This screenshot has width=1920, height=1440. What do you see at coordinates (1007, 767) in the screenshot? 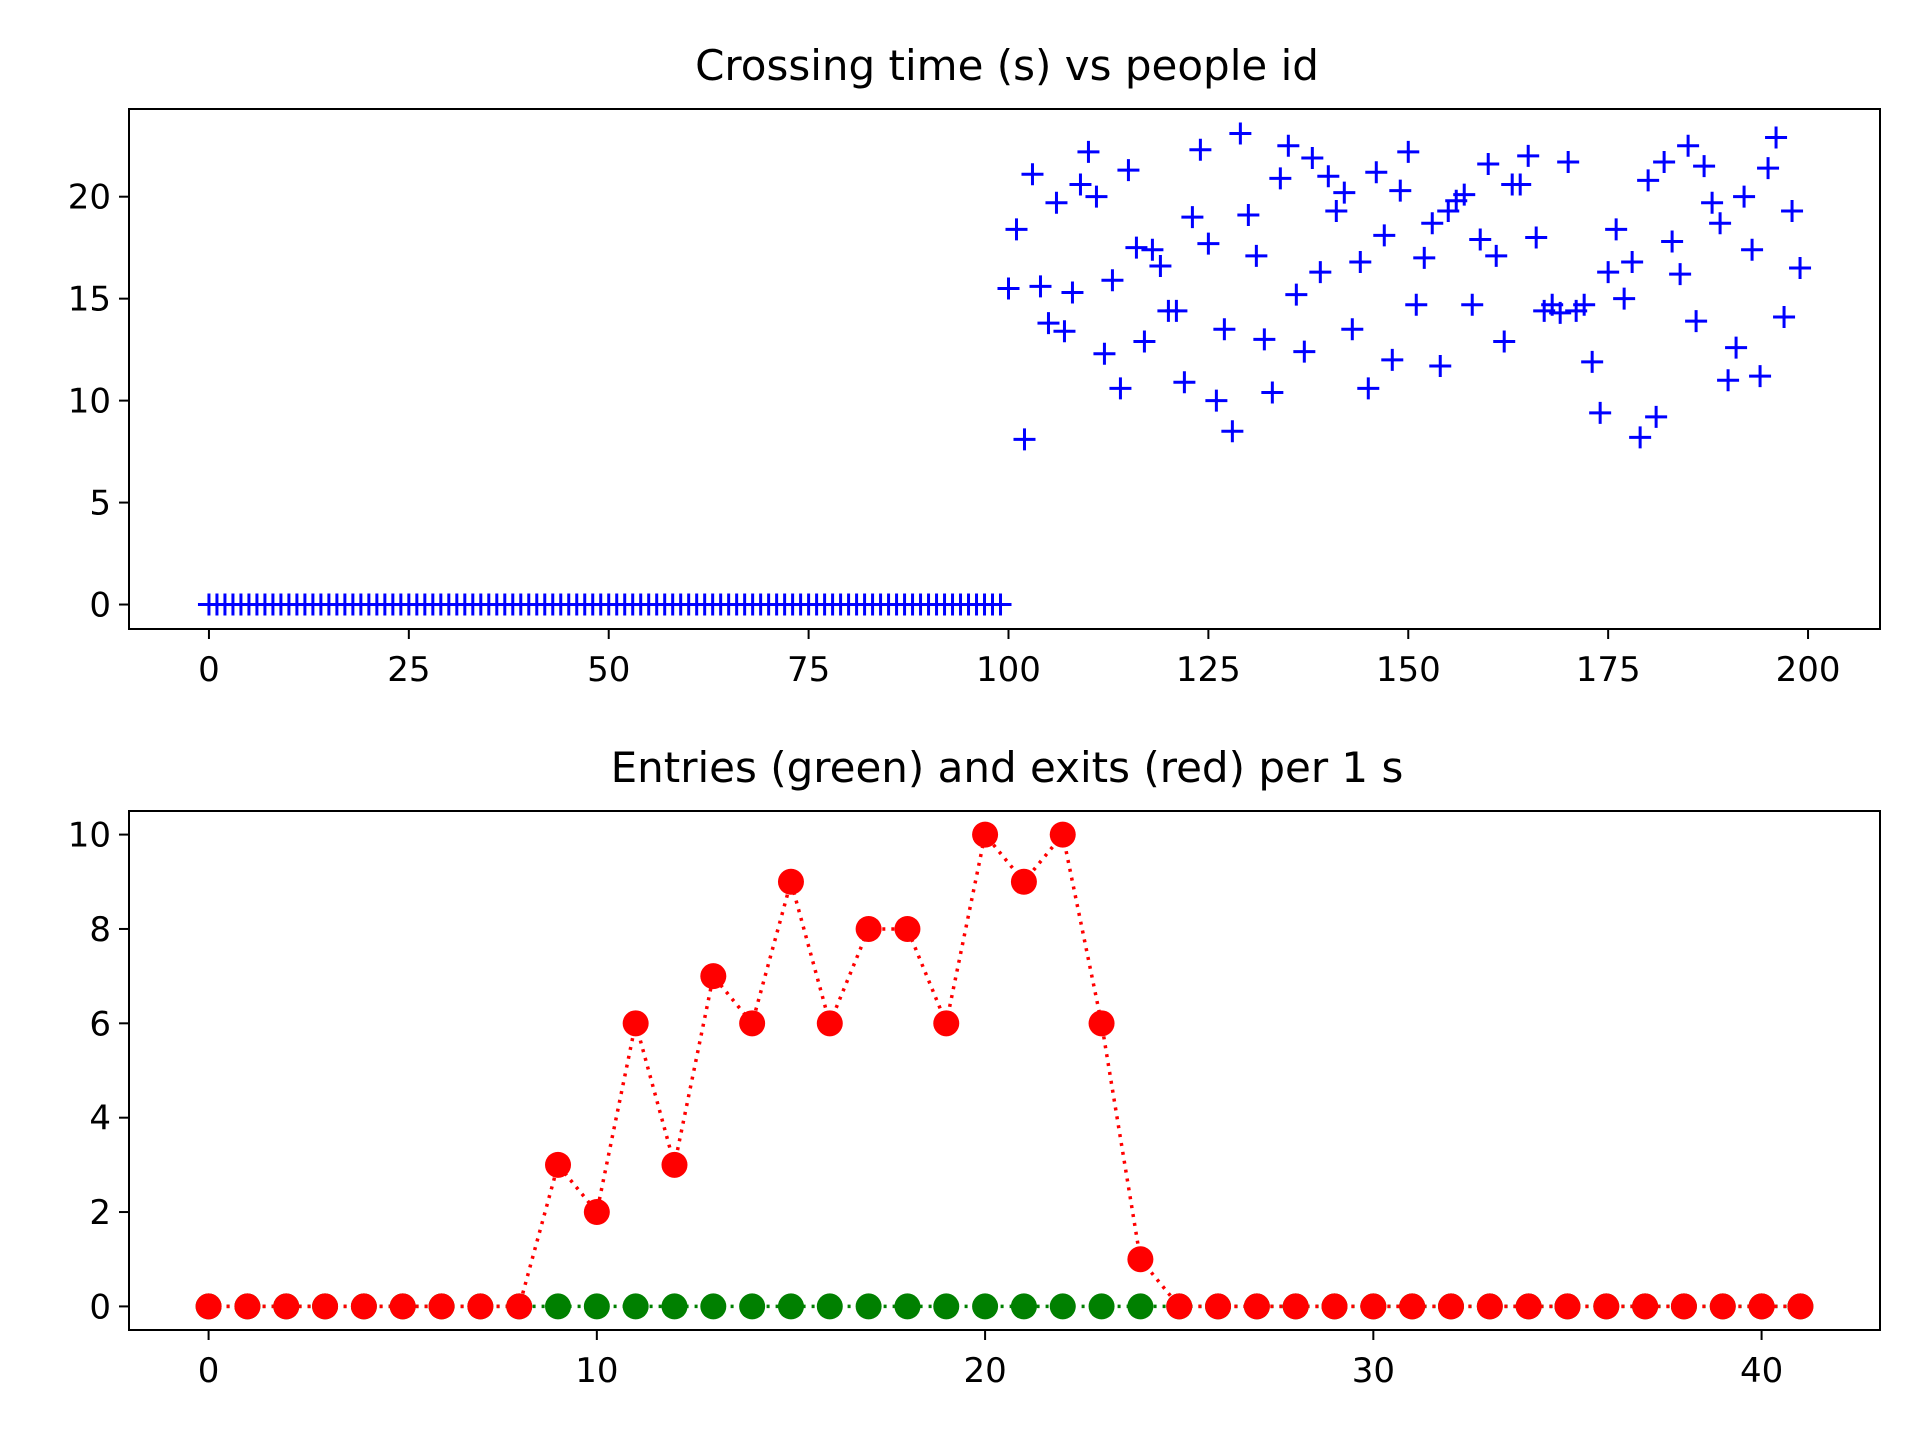
I see `chart-title: Entries (green) and exits (red) per 1 s` at bounding box center [1007, 767].